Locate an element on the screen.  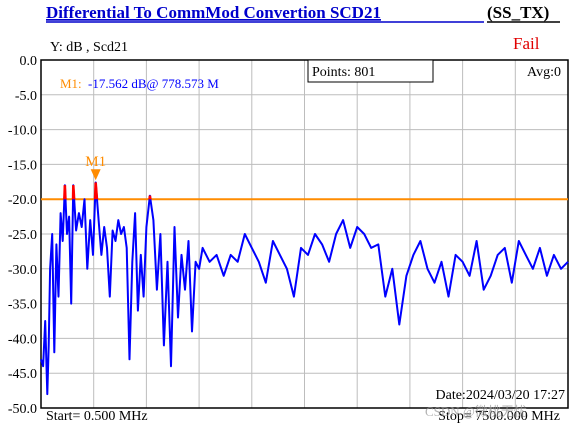
points-label: Points: 801 is located at coordinates (343, 72).